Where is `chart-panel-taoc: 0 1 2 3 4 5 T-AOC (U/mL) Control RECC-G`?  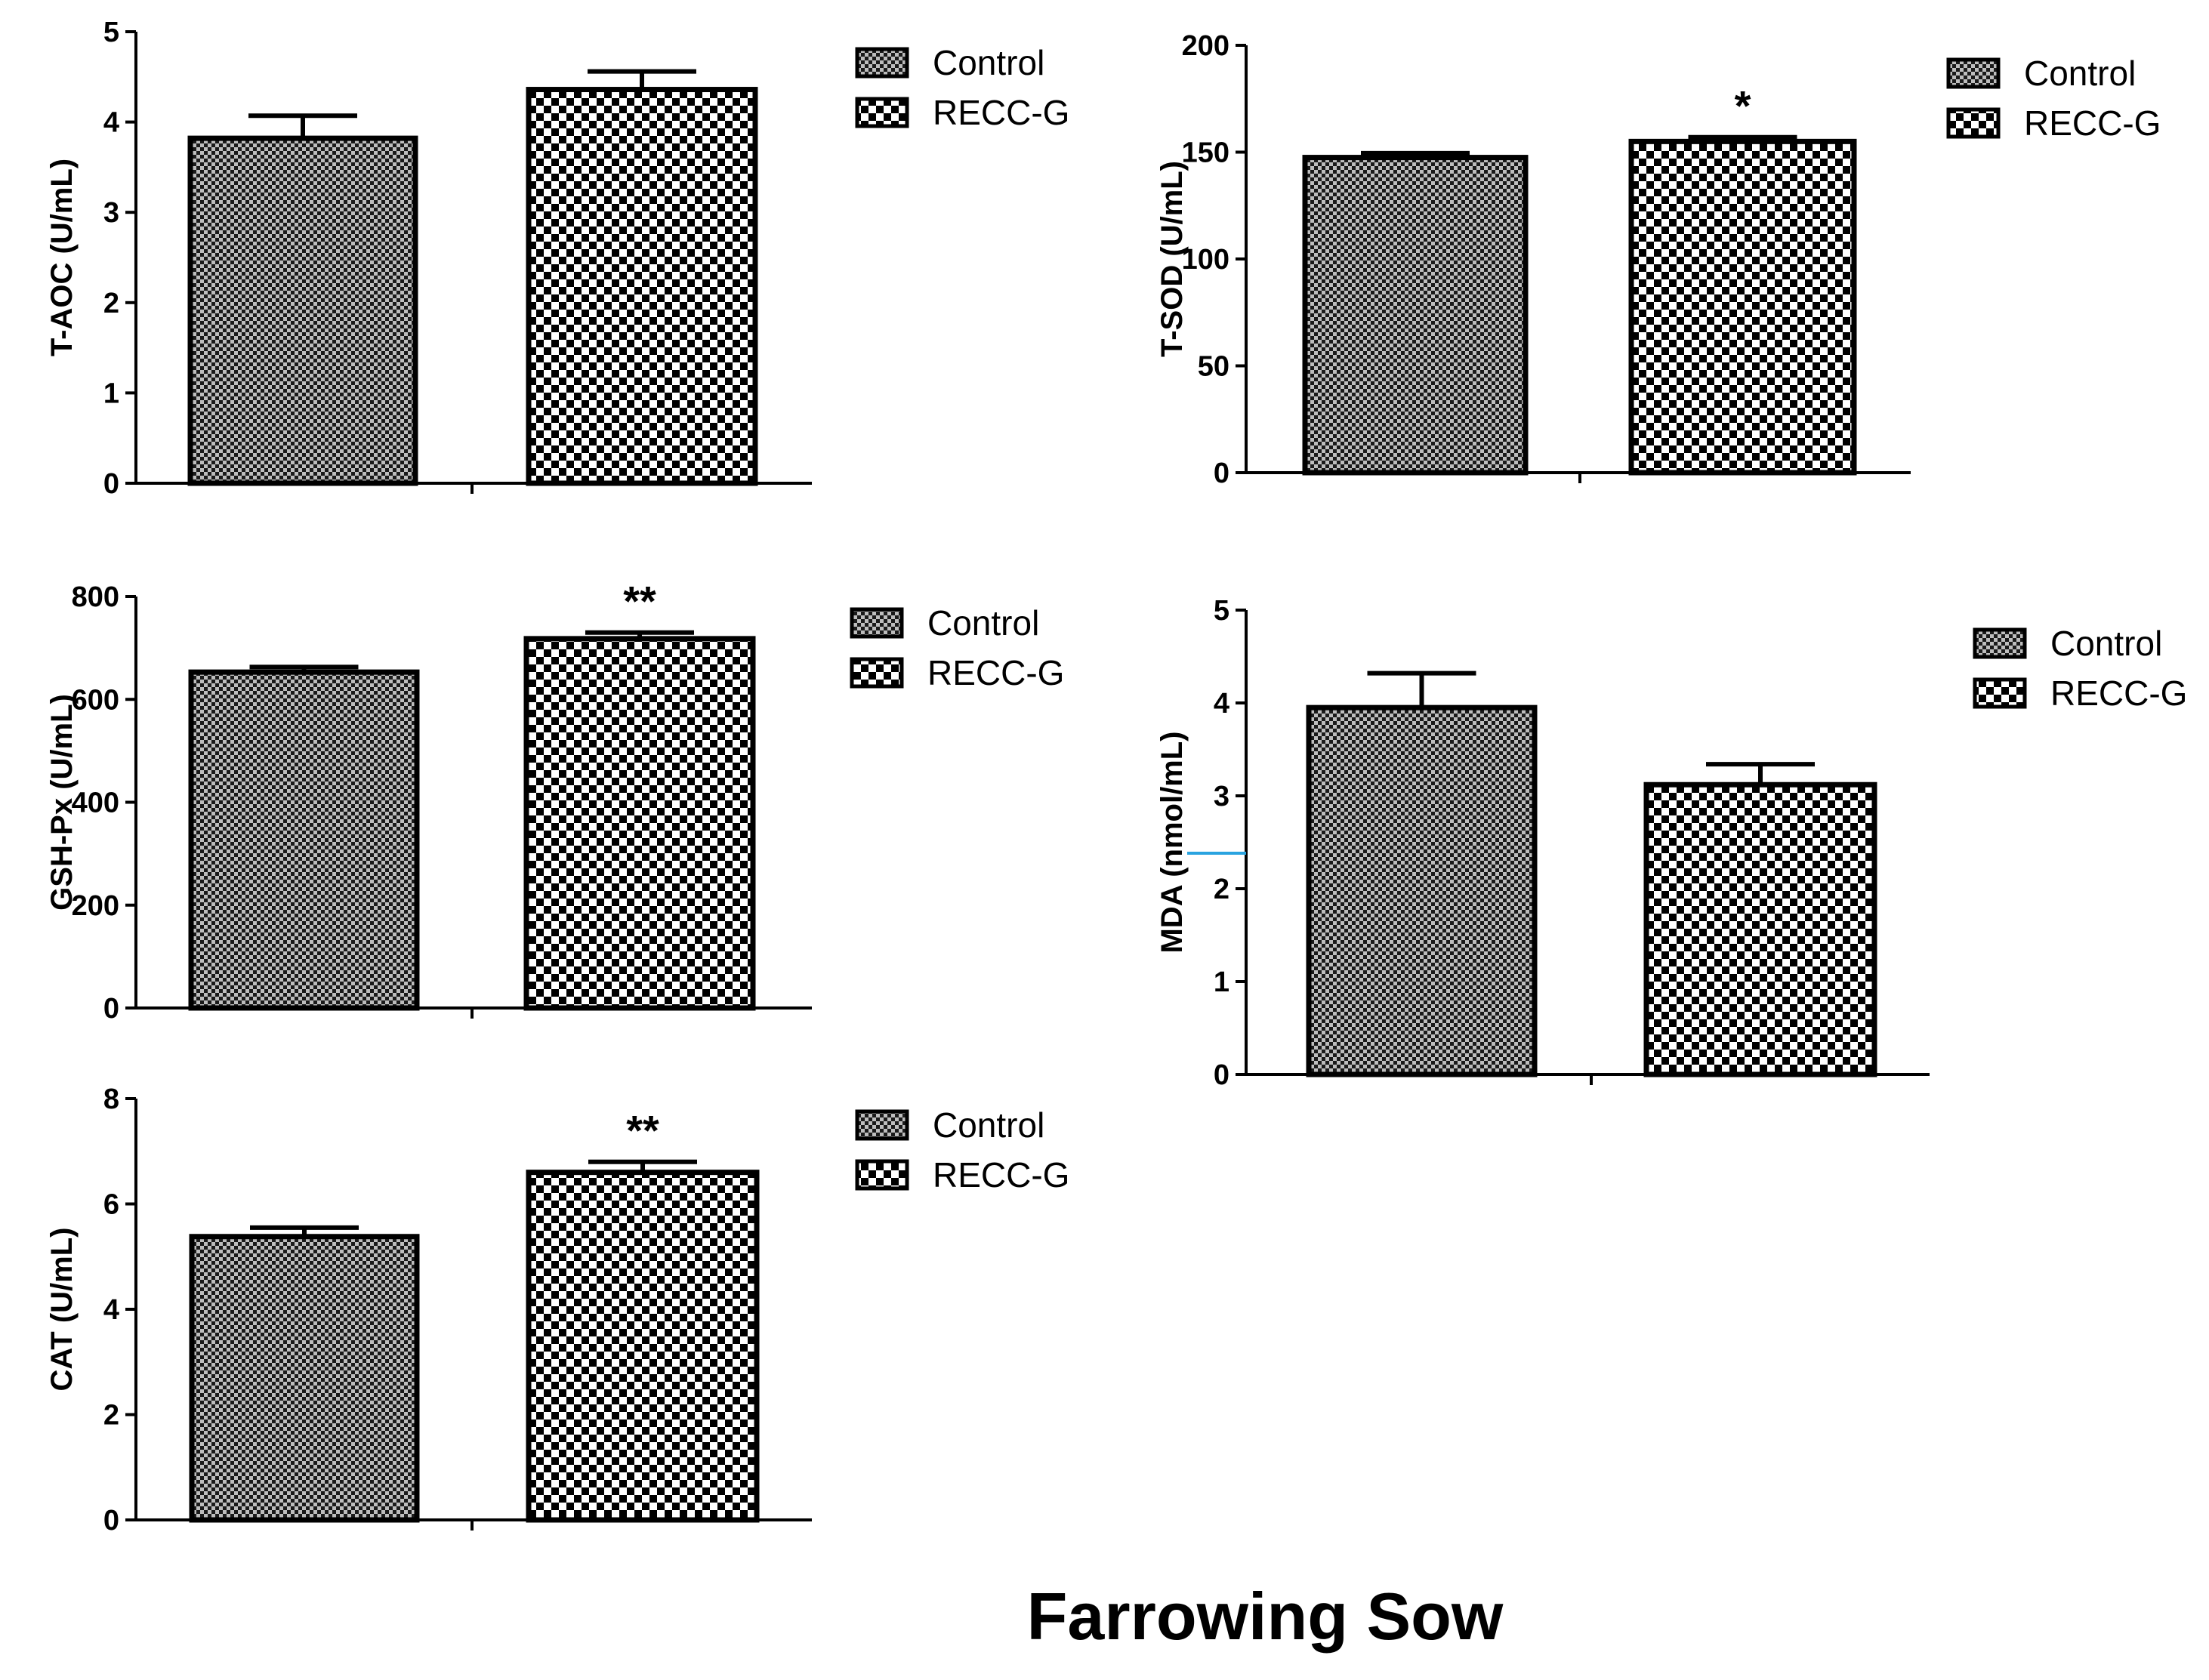
chart-panel-taoc: 0 1 2 3 4 5 T-AOC (U/mL) Control RECC-G is located at coordinates (557, 258).